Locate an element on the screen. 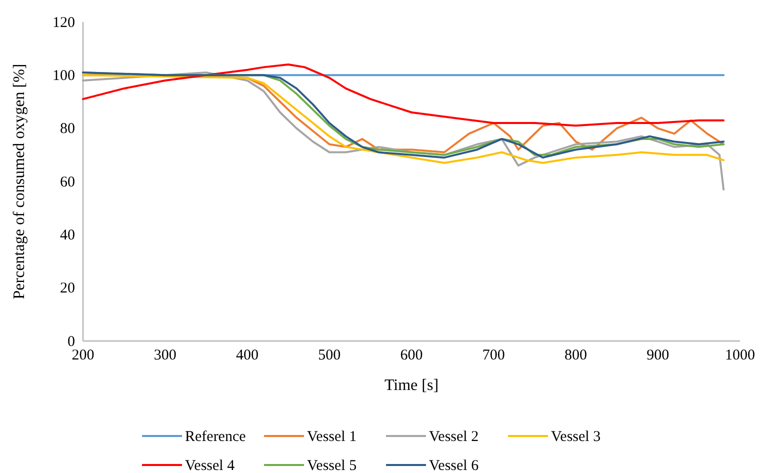 The height and width of the screenshot is (473, 760). y-tick-label: 60 is located at coordinates (67, 182).